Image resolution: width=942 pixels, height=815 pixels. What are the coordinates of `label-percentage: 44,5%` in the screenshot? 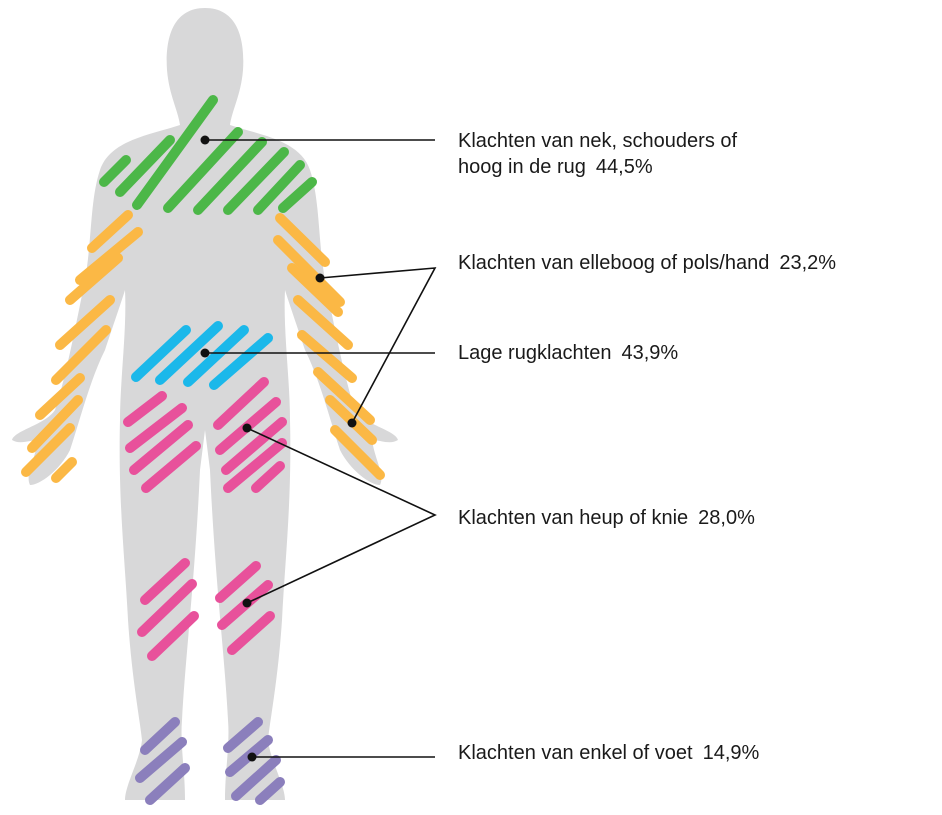 It's located at (624, 167).